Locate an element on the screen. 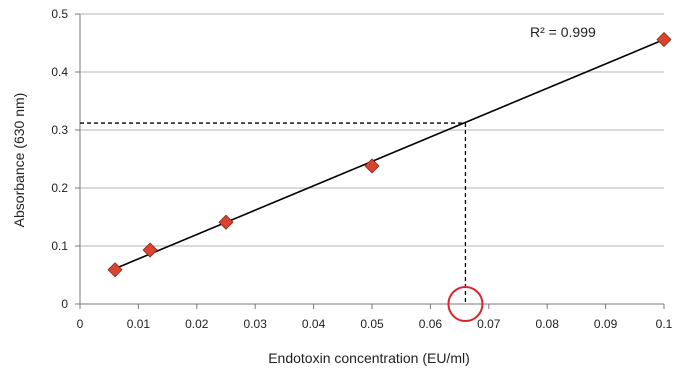  y-tick-labels: 0 0.1 0.2 0.3 0.4 0.5 is located at coordinates (59, 159).